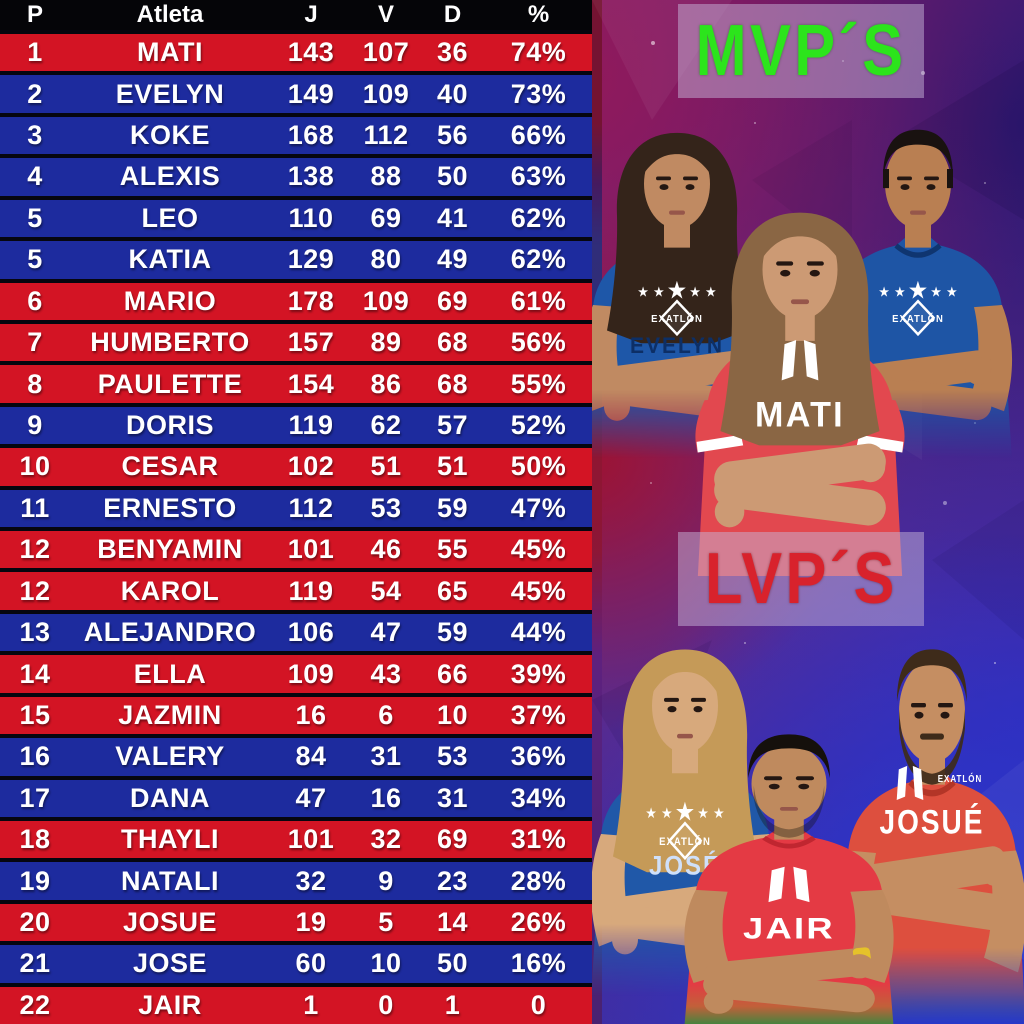 Image resolution: width=1024 pixels, height=1024 pixels. I want to click on athlete-figure-jair: JAIR, so click(789, 879).